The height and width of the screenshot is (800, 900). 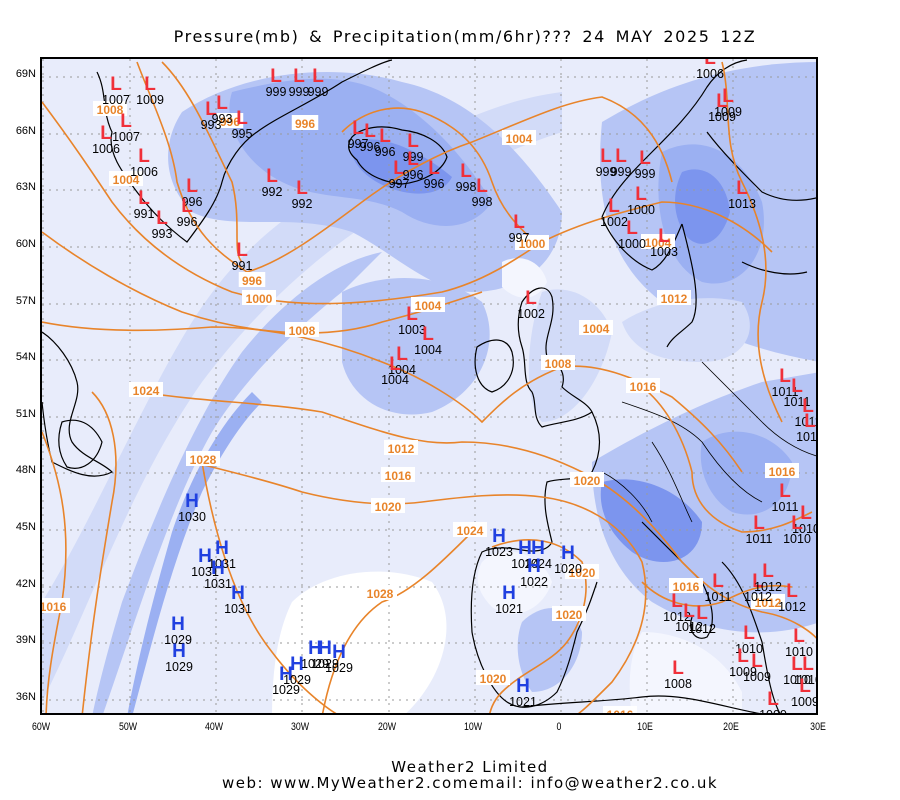 I want to click on lat-label: 63N, so click(x=25, y=187).